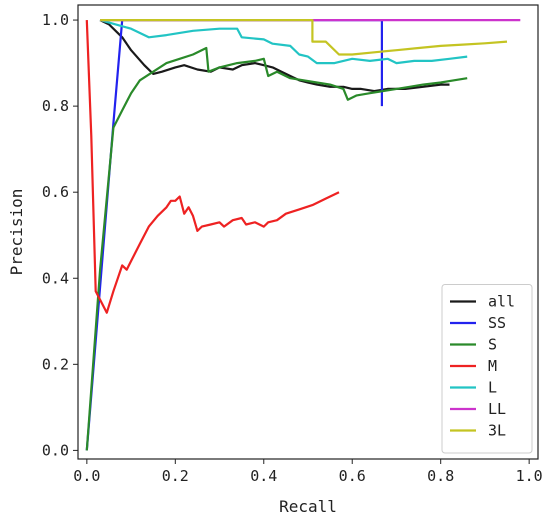  What do you see at coordinates (263, 476) in the screenshot?
I see `x-tick-label: 0.4` at bounding box center [263, 476].